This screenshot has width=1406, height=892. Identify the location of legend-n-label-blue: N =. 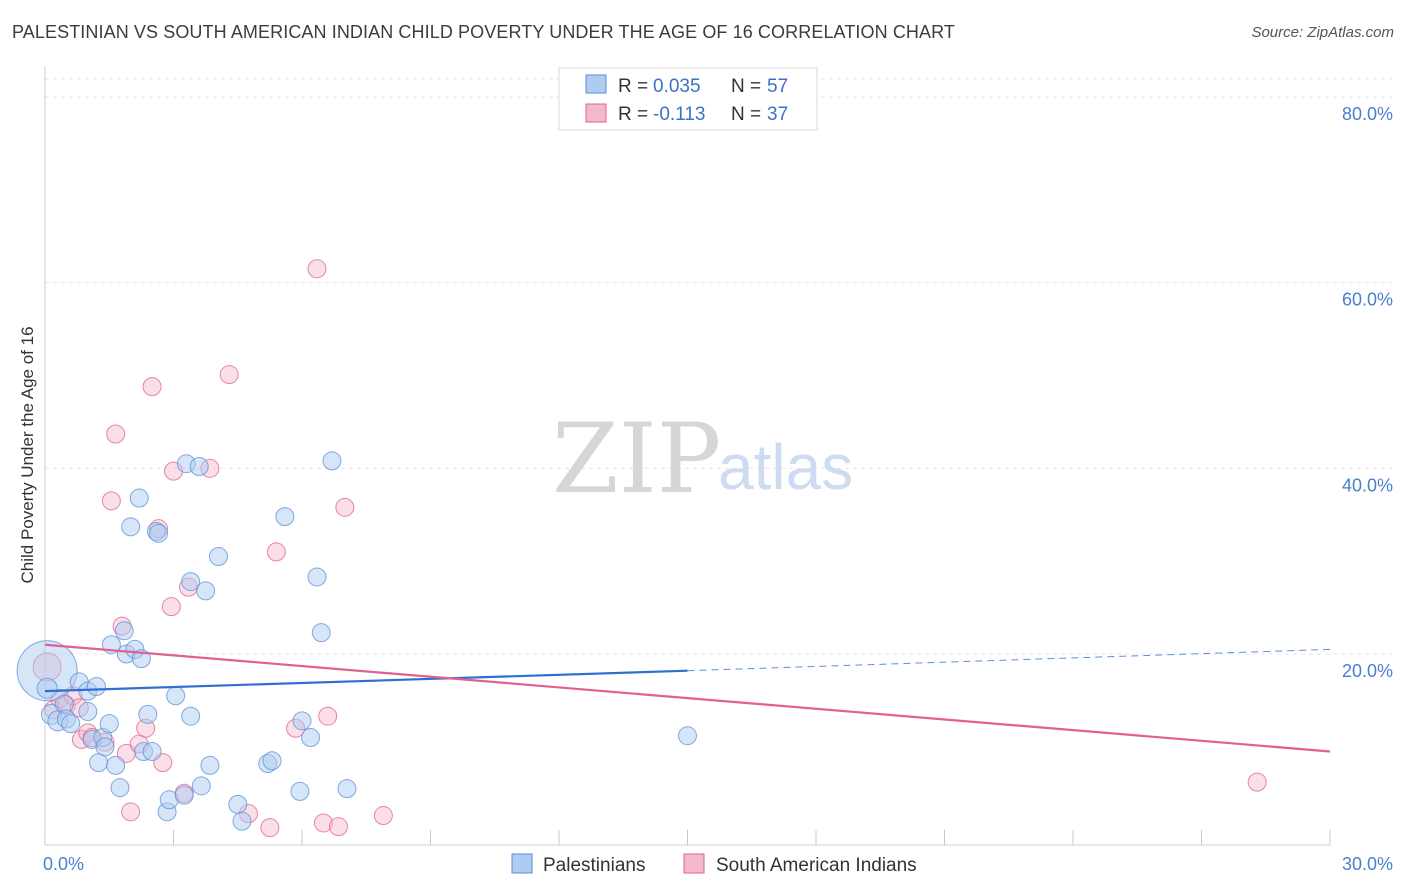
(746, 86).